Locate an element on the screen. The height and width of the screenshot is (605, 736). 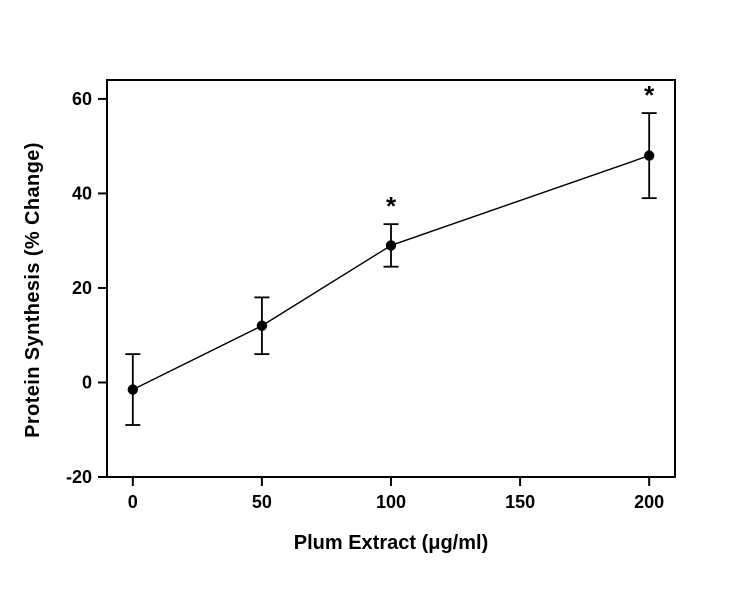
y-tick-label: 60 is located at coordinates (82, 99).